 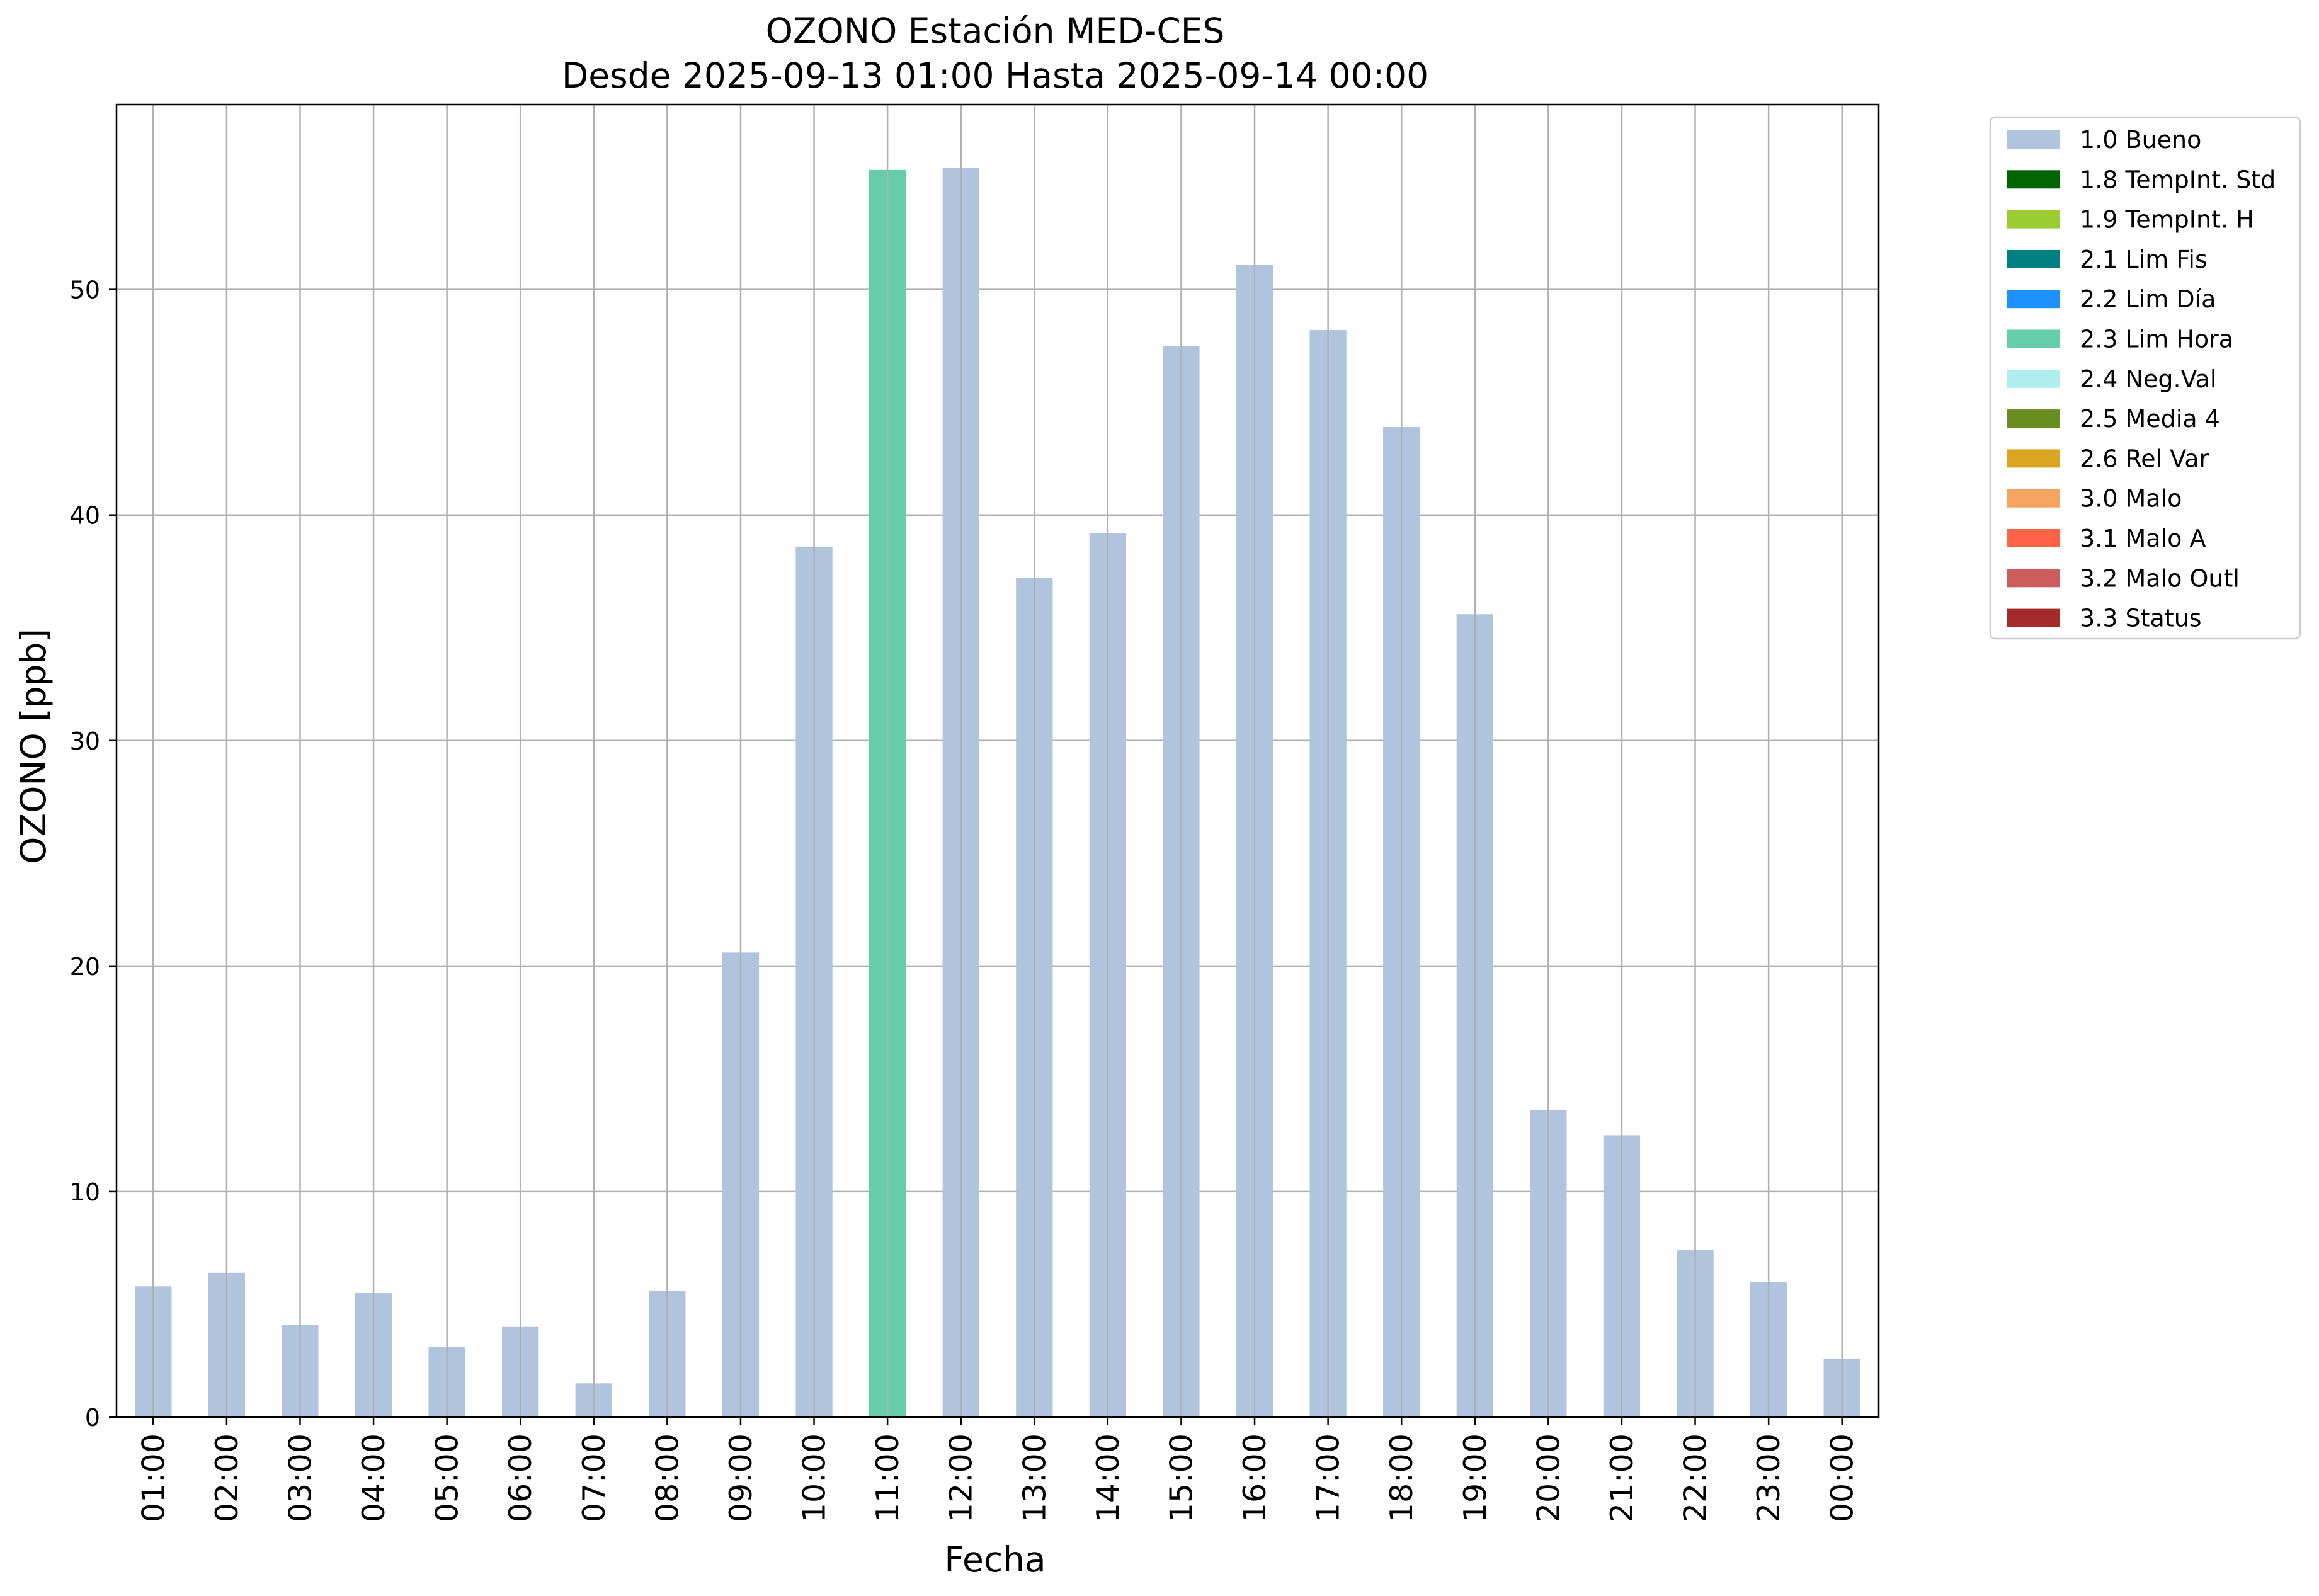 I want to click on legend-label: 3.3 Status, so click(x=2141, y=618).